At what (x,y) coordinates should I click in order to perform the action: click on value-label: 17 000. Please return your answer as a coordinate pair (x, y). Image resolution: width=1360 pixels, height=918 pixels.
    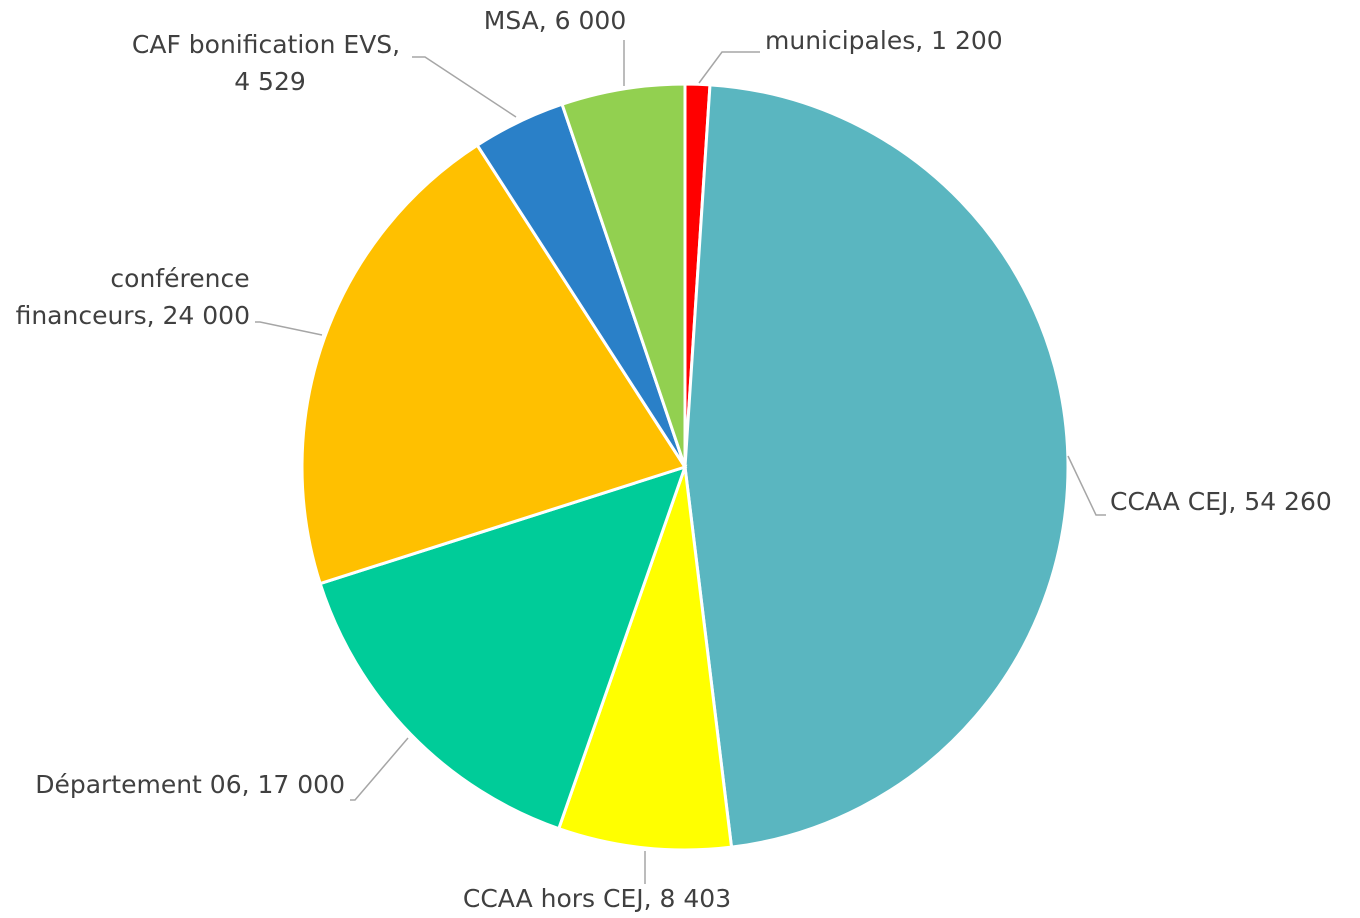
    Looking at the image, I should click on (301, 784).